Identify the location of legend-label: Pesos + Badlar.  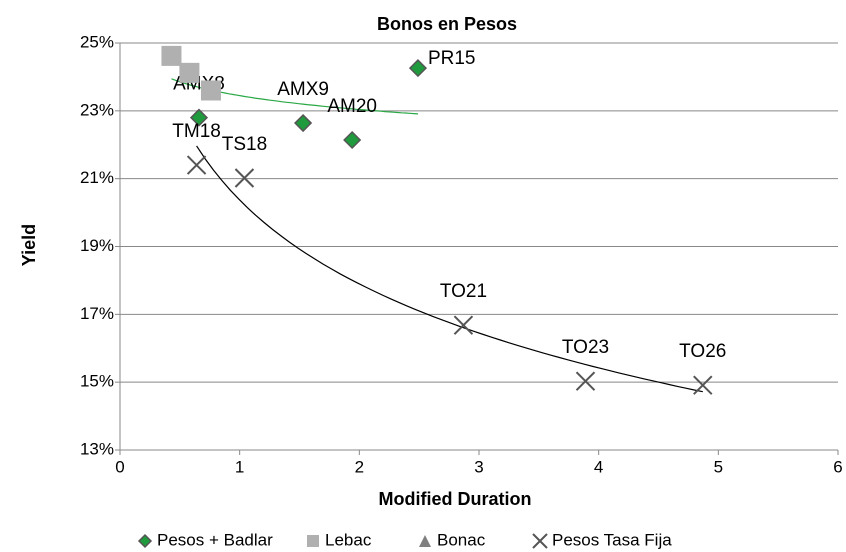
(215, 539).